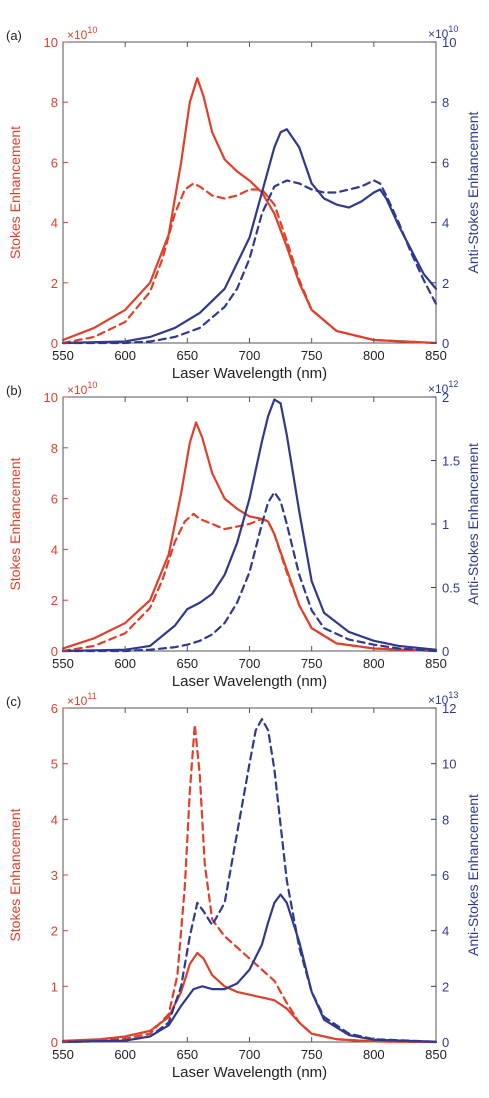 This screenshot has height=1098, width=489. What do you see at coordinates (54, 764) in the screenshot?
I see `left-tick-label: 5` at bounding box center [54, 764].